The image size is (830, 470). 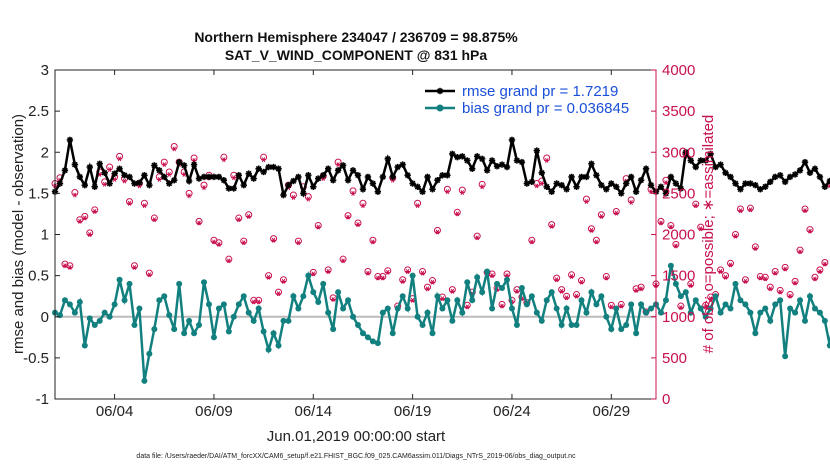 What do you see at coordinates (38, 111) in the screenshot?
I see `y-tick-label: 2.5` at bounding box center [38, 111].